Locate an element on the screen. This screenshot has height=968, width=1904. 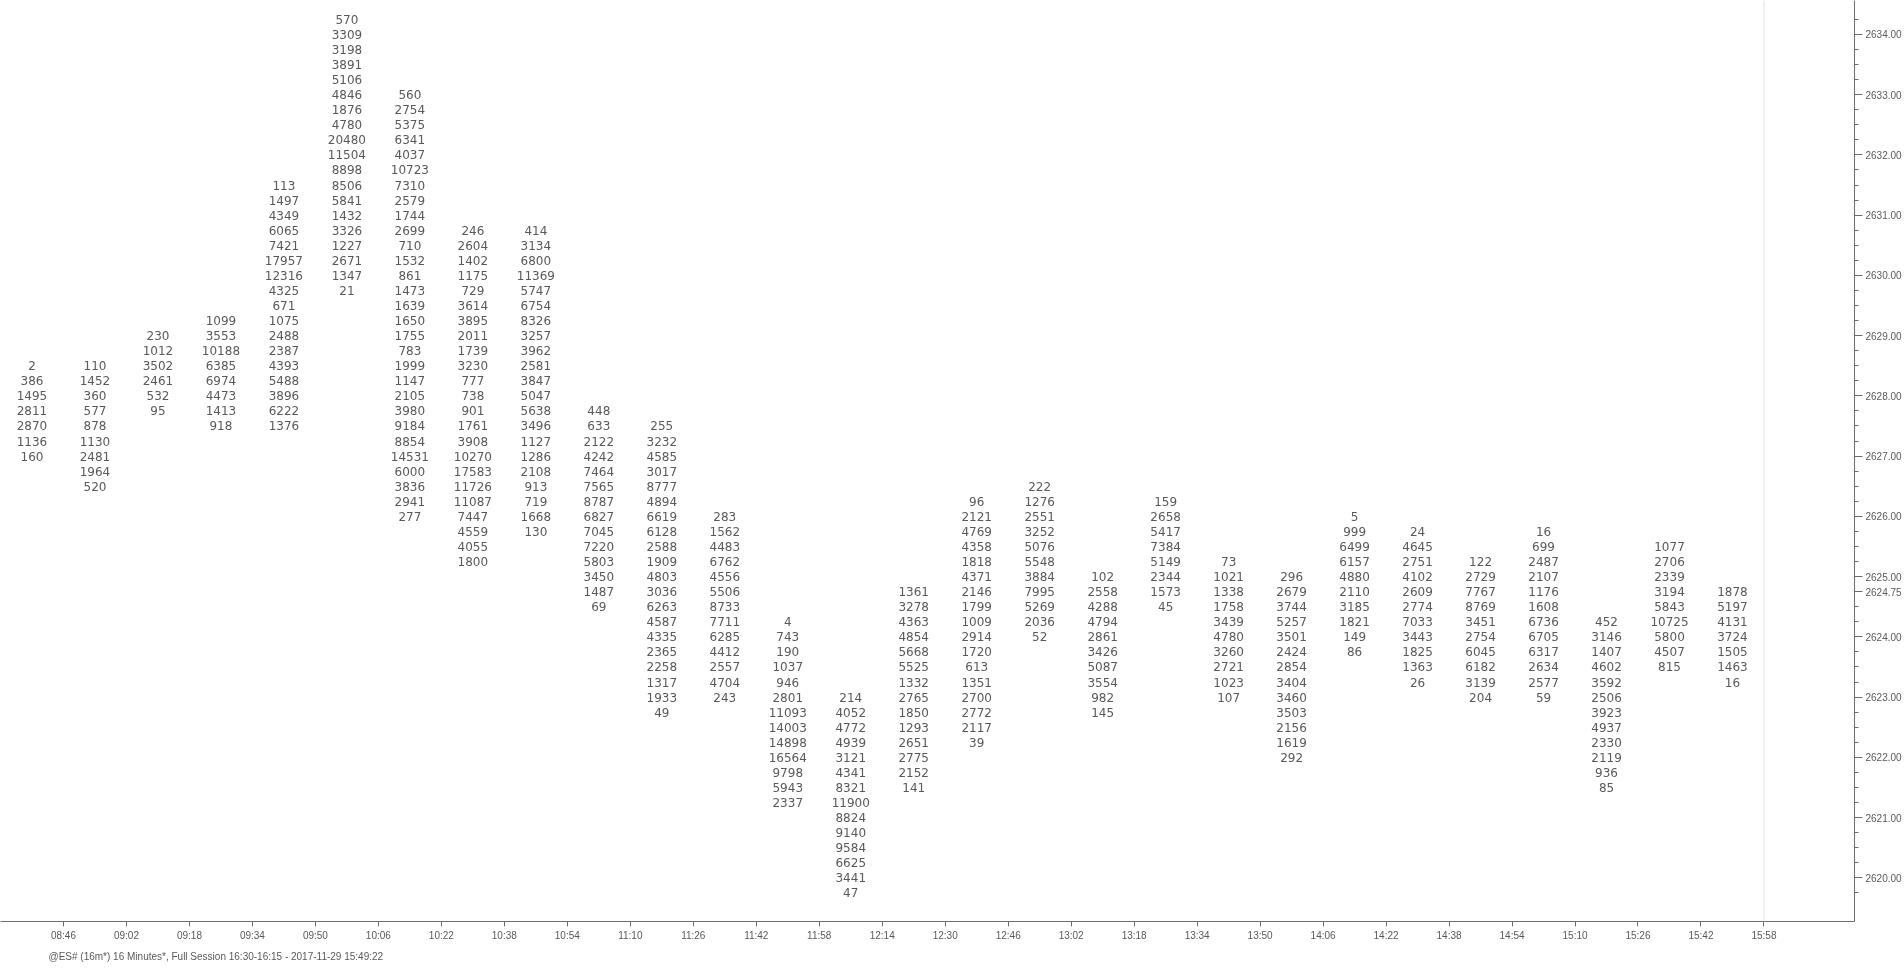
data-label: 729 is located at coordinates (473, 290).